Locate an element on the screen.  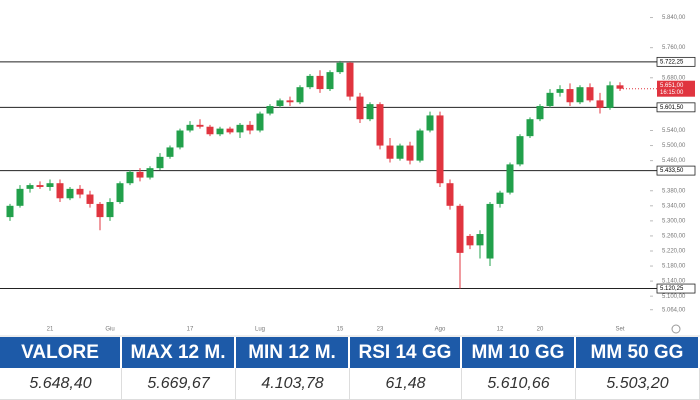
level-label: 5.433,50 is located at coordinates (672, 171).